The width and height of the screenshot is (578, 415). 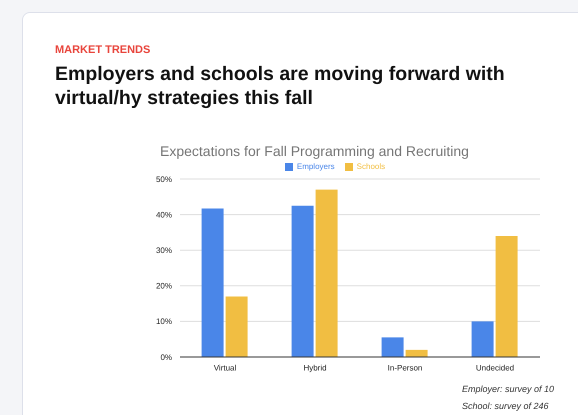 I want to click on chart-title: Employers and schools are moving forward with virtual/hy strategies this fall, so click(x=280, y=86).